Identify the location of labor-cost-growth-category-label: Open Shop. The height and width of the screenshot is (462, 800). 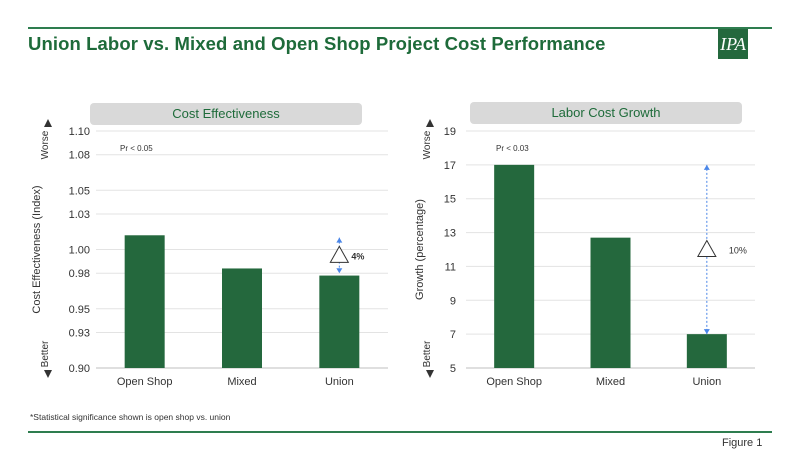
(514, 382).